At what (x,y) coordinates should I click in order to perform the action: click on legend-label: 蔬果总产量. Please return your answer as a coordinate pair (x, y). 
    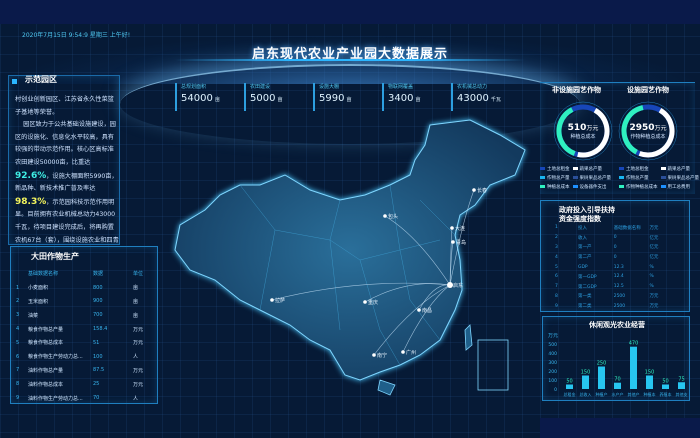
    Looking at the image, I should click on (679, 169).